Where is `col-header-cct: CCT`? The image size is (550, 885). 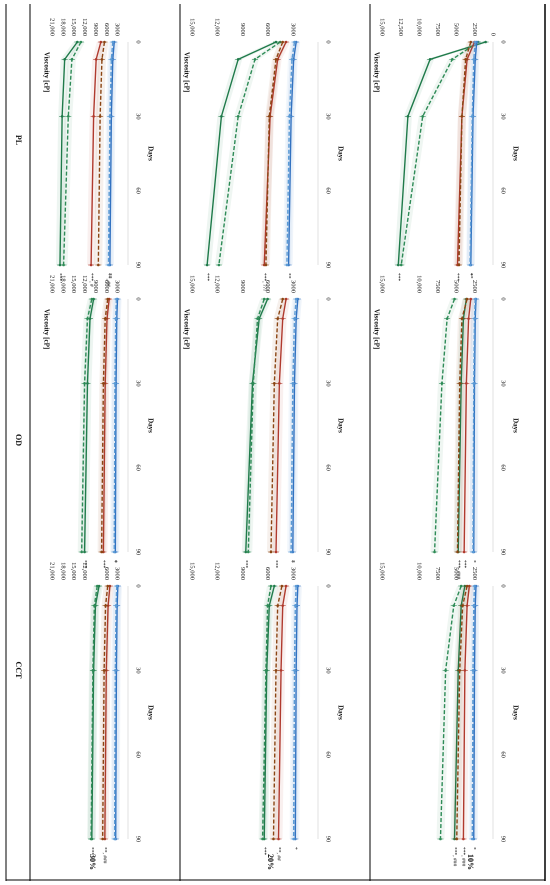
col-header-cct: CCT is located at coordinates (18, 671).